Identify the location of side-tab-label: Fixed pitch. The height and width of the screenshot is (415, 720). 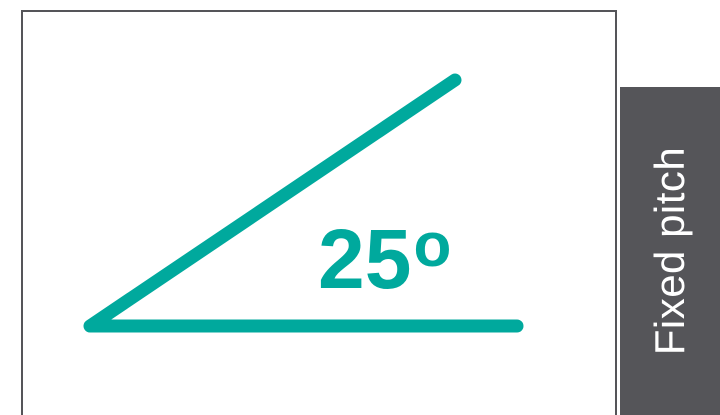
(669, 251).